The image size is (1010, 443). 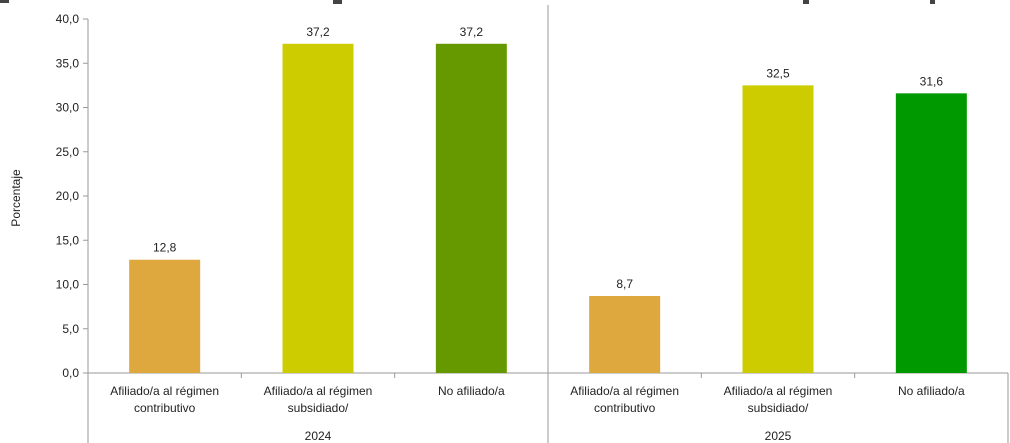 I want to click on y-tick-label: 5,0, so click(x=70, y=329).